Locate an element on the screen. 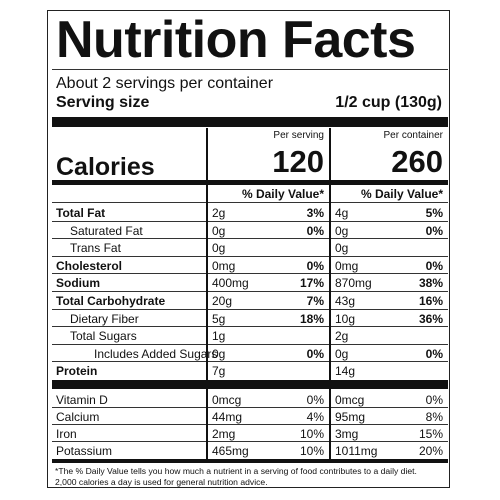  amount: 44mg is located at coordinates (227, 417).